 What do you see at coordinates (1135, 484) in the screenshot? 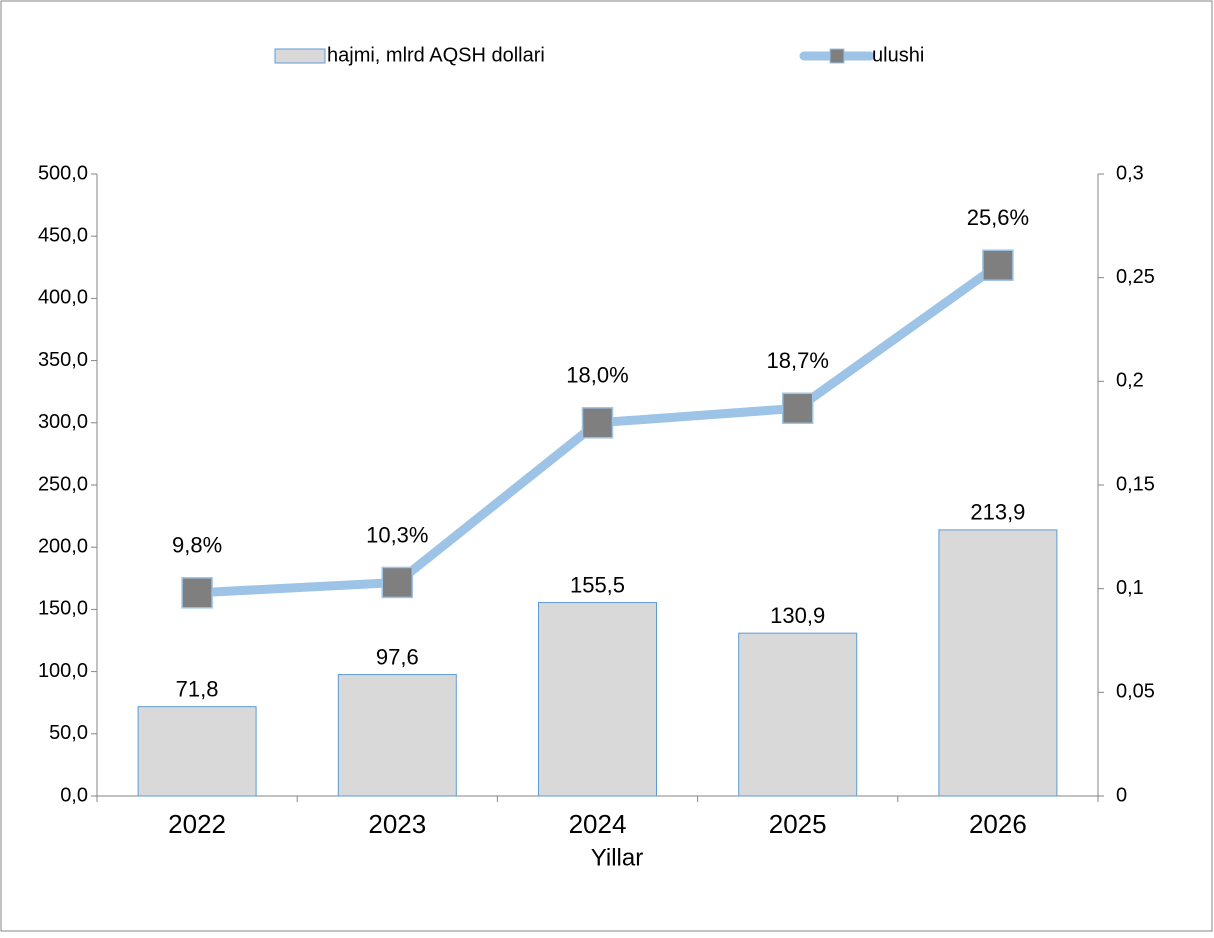
I see `y2-tick-label: 0,15` at bounding box center [1135, 484].